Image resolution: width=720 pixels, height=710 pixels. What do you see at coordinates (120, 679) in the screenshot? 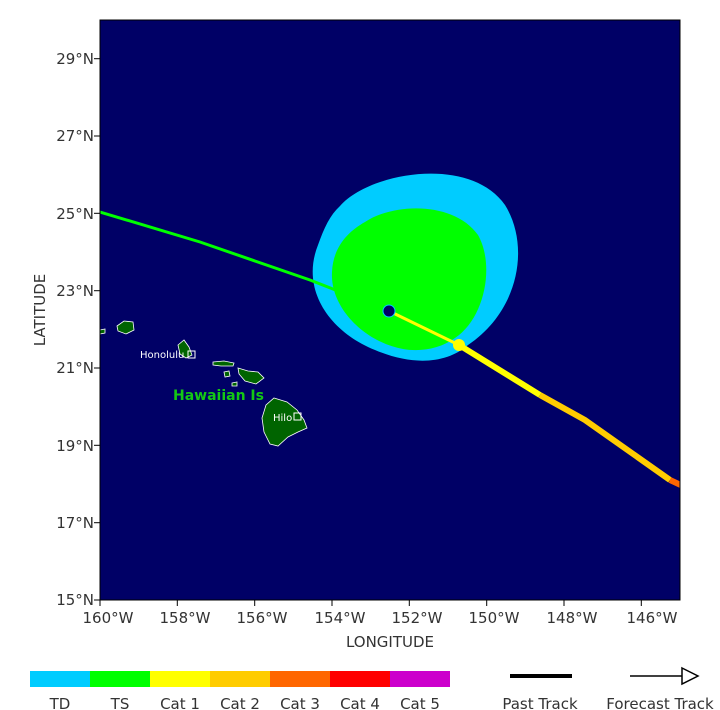
I see `legend-swatch-ts` at bounding box center [120, 679].